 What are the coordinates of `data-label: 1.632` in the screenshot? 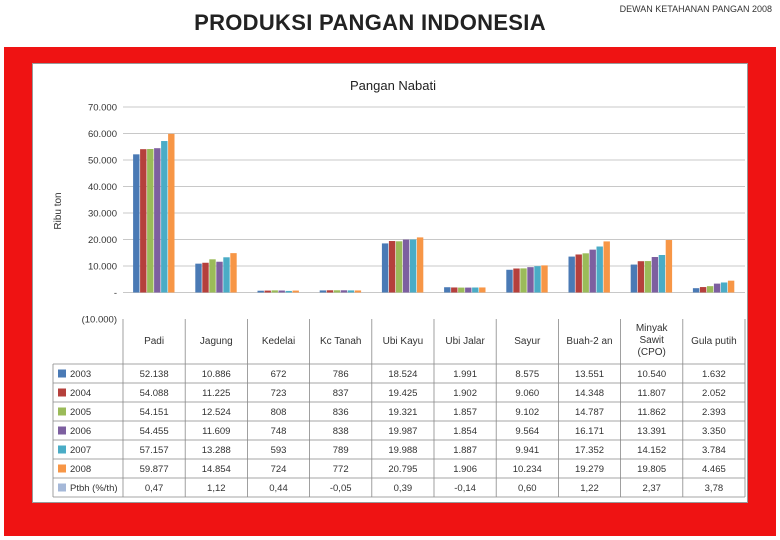 It's located at (714, 374).